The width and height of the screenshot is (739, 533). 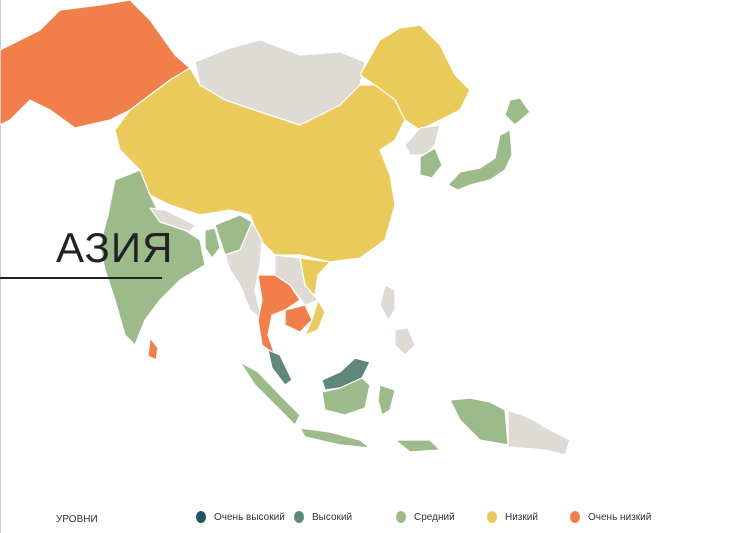 I want to click on country-philippines, so click(x=397, y=320).